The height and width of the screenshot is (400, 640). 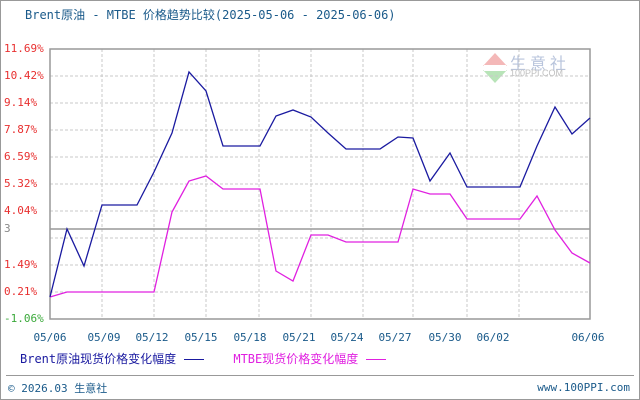 I want to click on x-tick: 05/24, so click(x=347, y=337).